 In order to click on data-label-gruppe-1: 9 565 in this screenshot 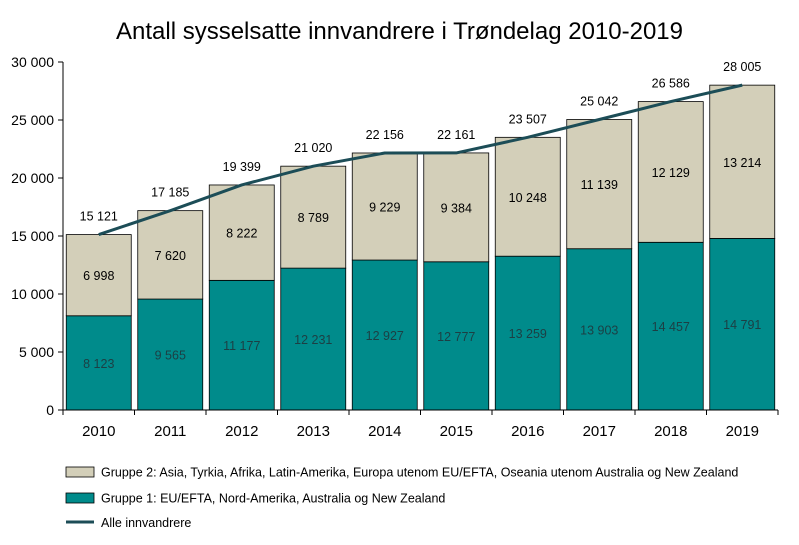, I will do `click(170, 356)`.